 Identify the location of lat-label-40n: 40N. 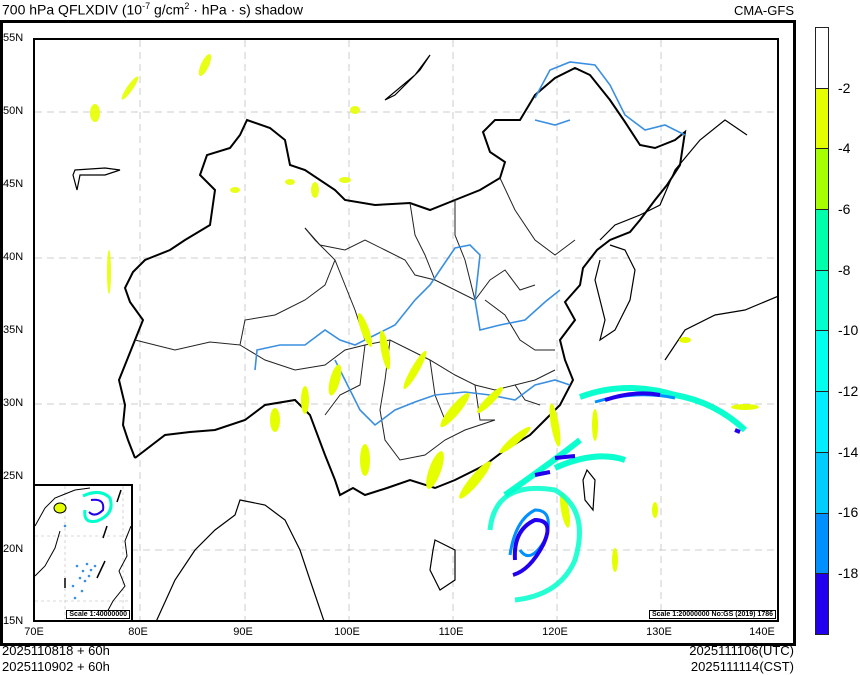
(13, 257).